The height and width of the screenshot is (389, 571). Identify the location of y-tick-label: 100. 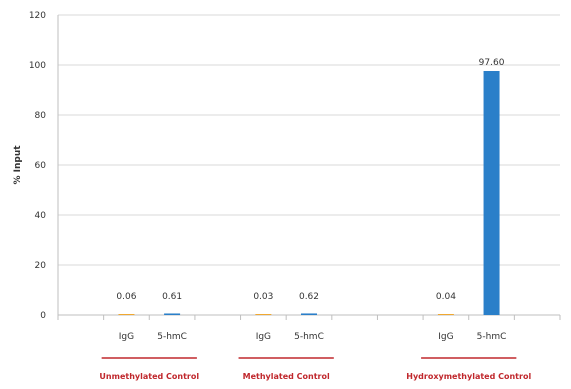
(37, 66).